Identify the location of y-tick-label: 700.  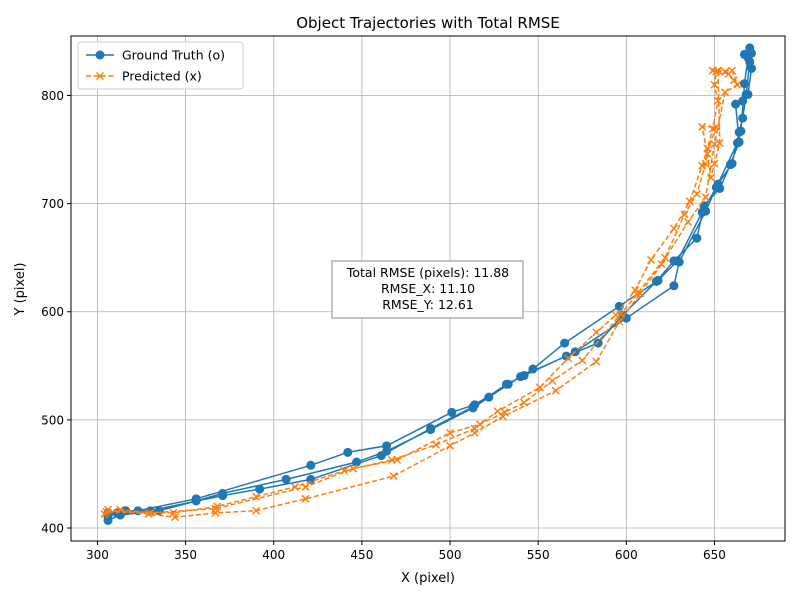
(52, 204).